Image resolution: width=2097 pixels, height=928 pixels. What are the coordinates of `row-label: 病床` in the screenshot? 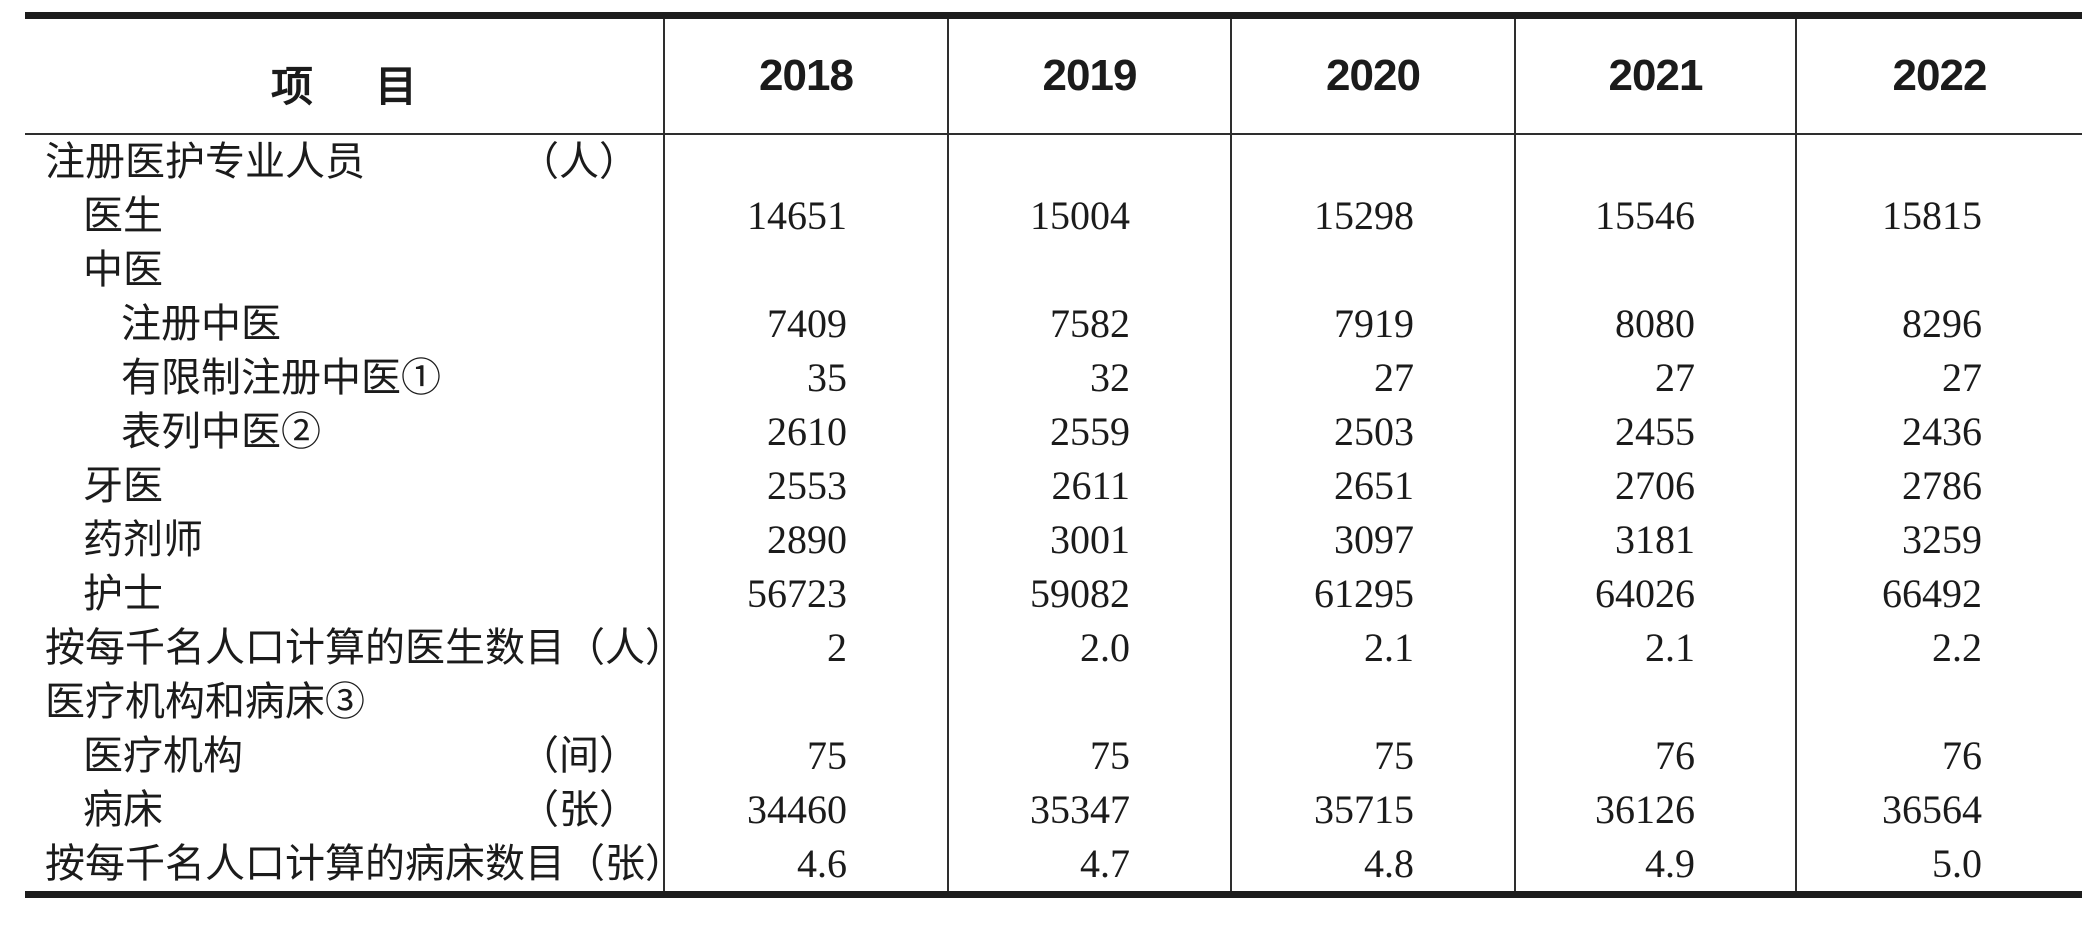 It's located at (123, 809).